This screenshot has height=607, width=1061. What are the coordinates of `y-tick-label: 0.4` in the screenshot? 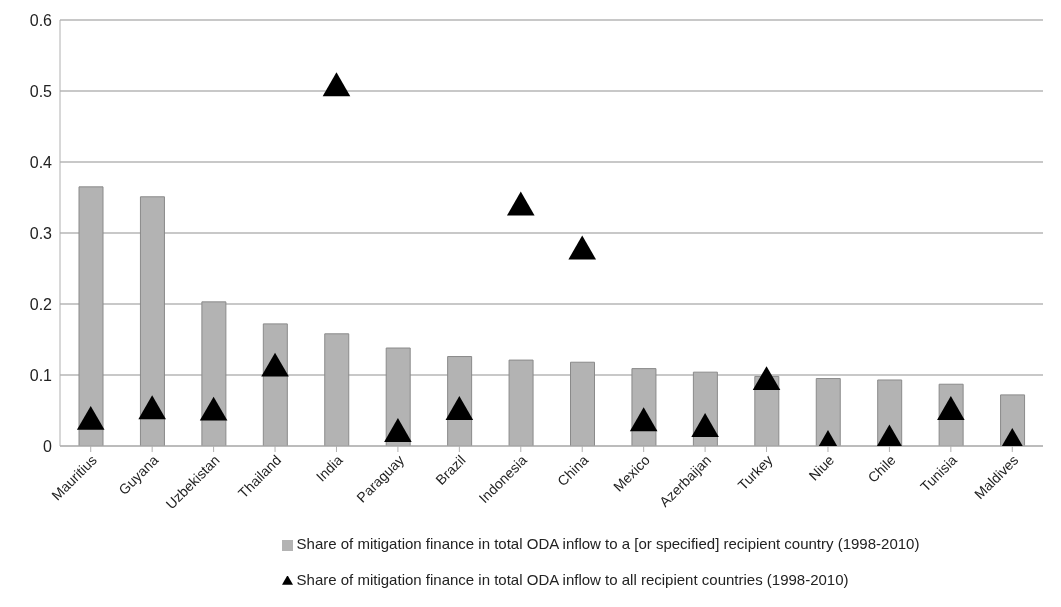 It's located at (41, 162).